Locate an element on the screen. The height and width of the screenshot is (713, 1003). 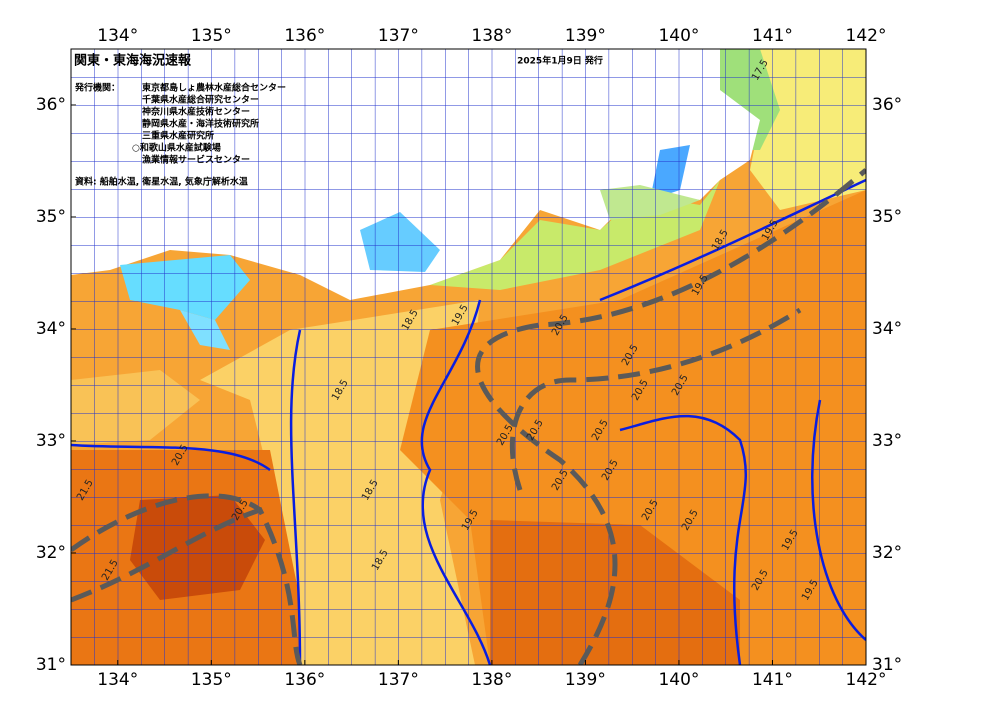
map-title: 関東・東海海況速報 is located at coordinates (133, 61).